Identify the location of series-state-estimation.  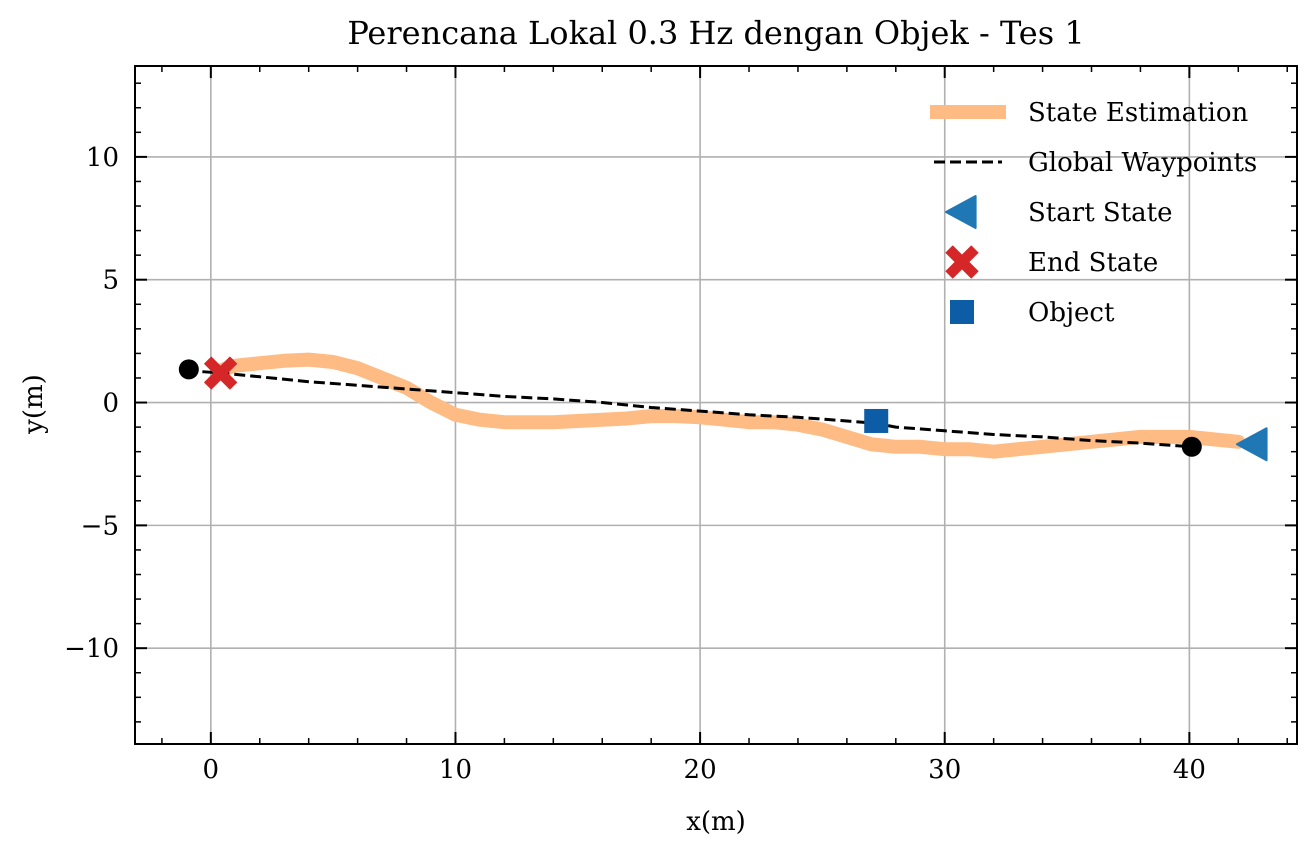
(731, 405).